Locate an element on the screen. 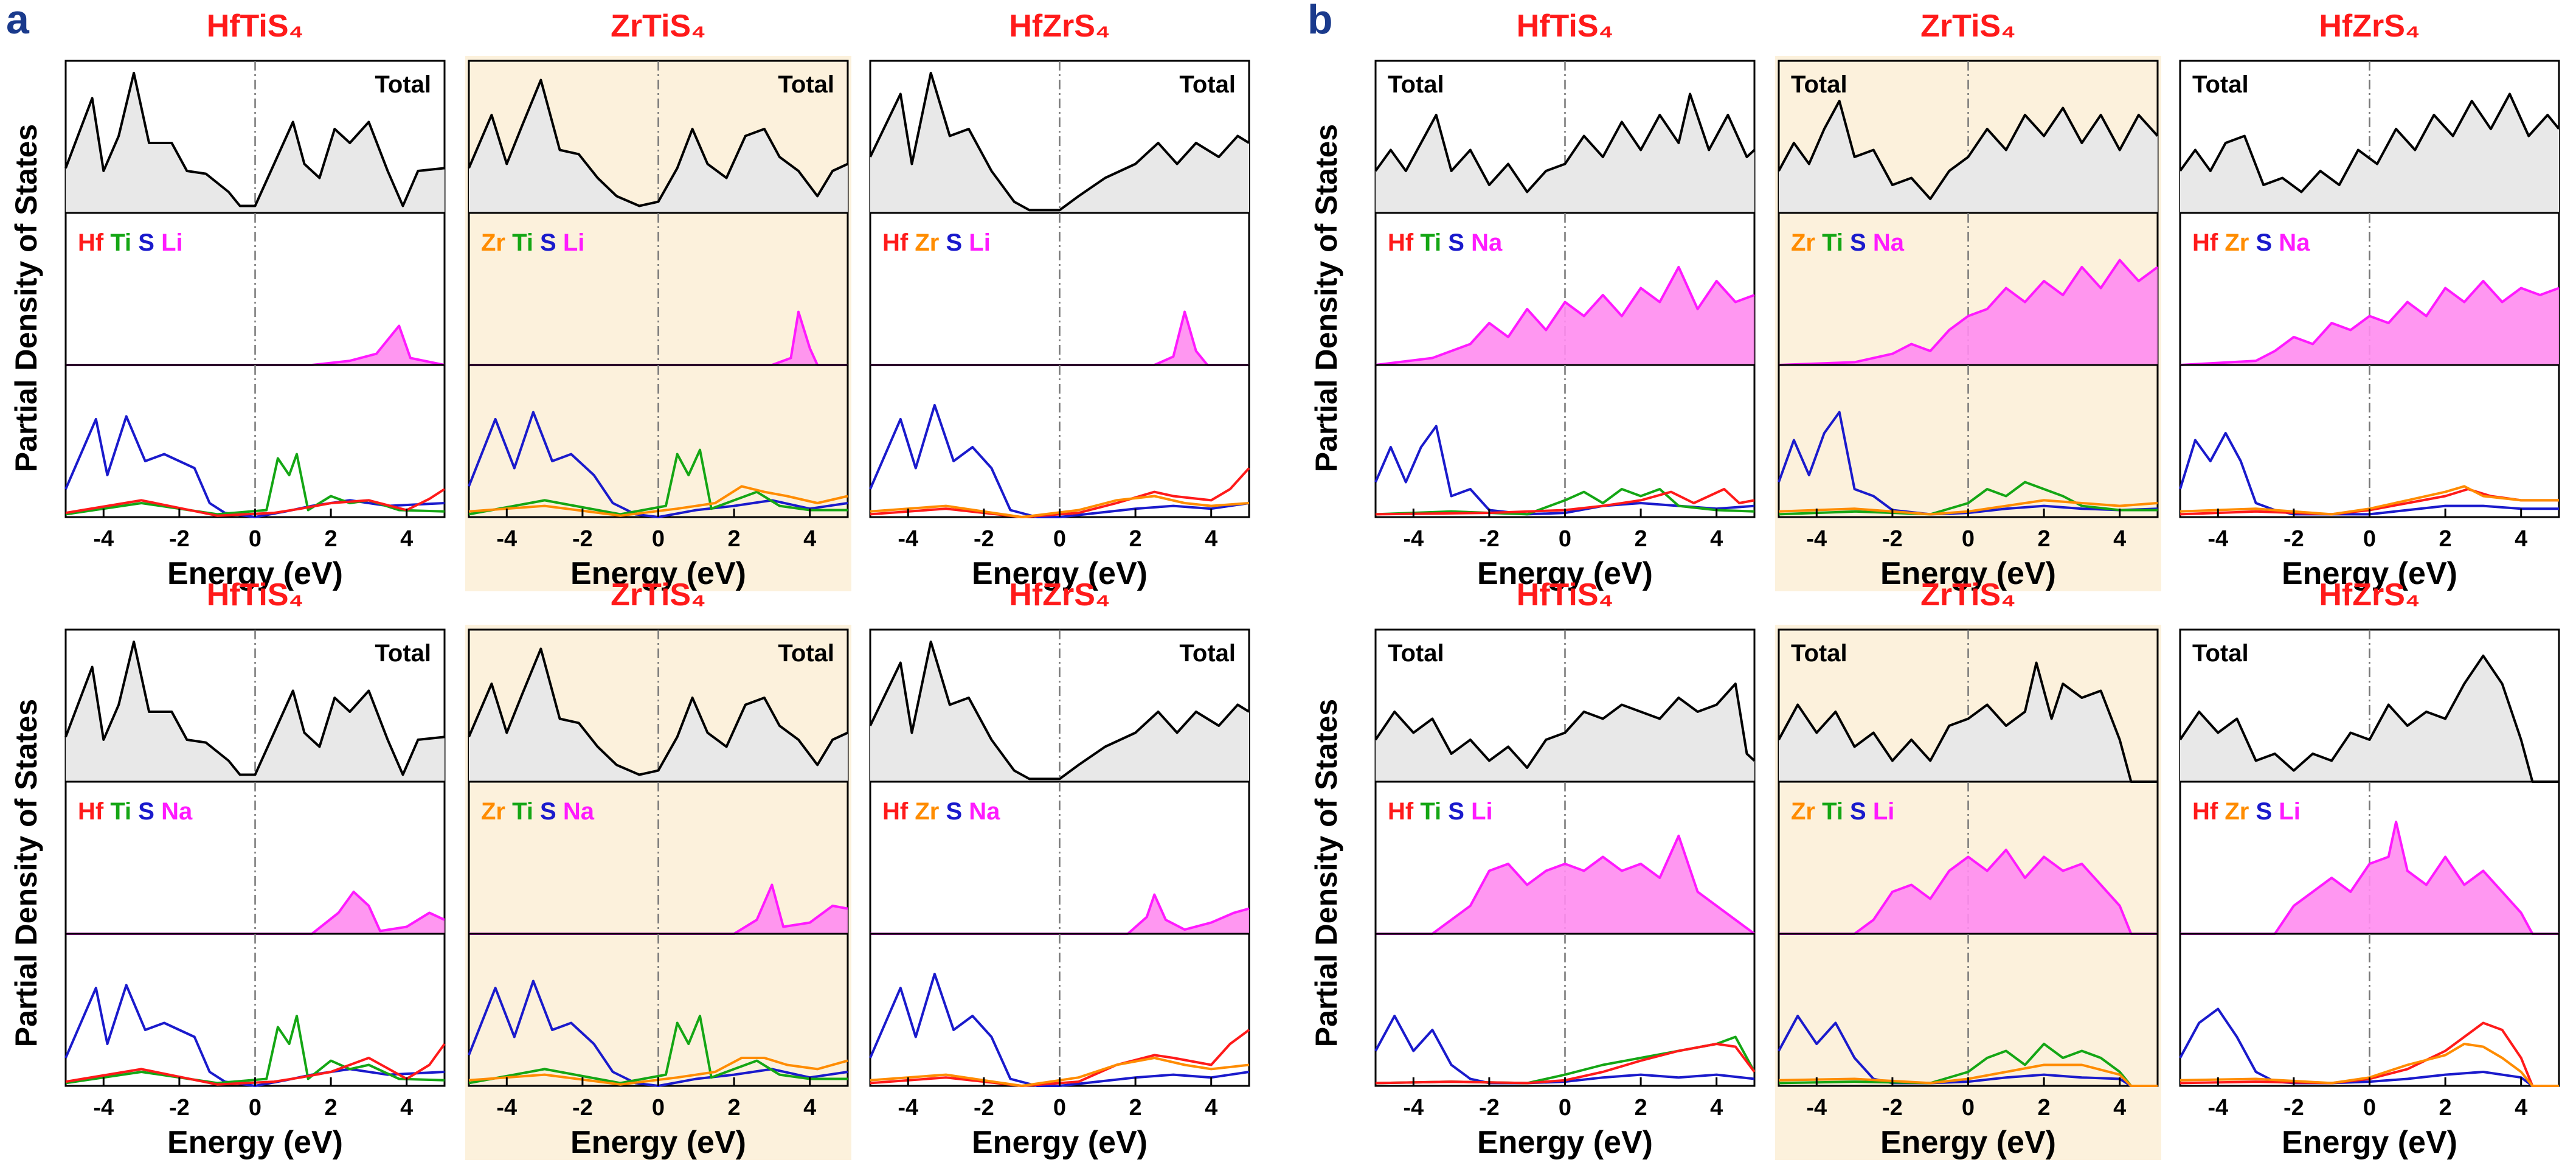 This screenshot has width=2576, height=1168. material-title: ZrTiS₄ is located at coordinates (658, 595).